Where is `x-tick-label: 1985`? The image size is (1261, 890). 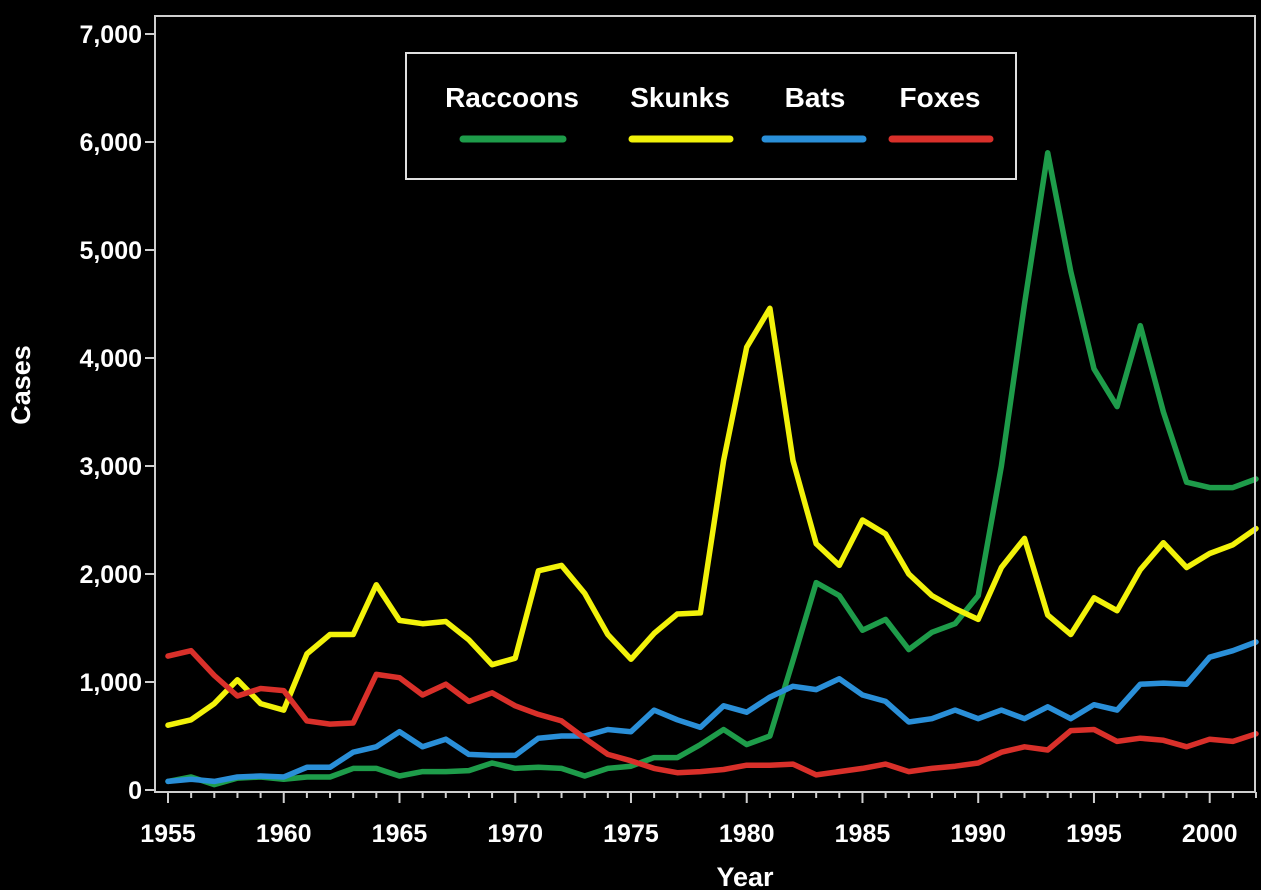
x-tick-label: 1985 is located at coordinates (863, 834).